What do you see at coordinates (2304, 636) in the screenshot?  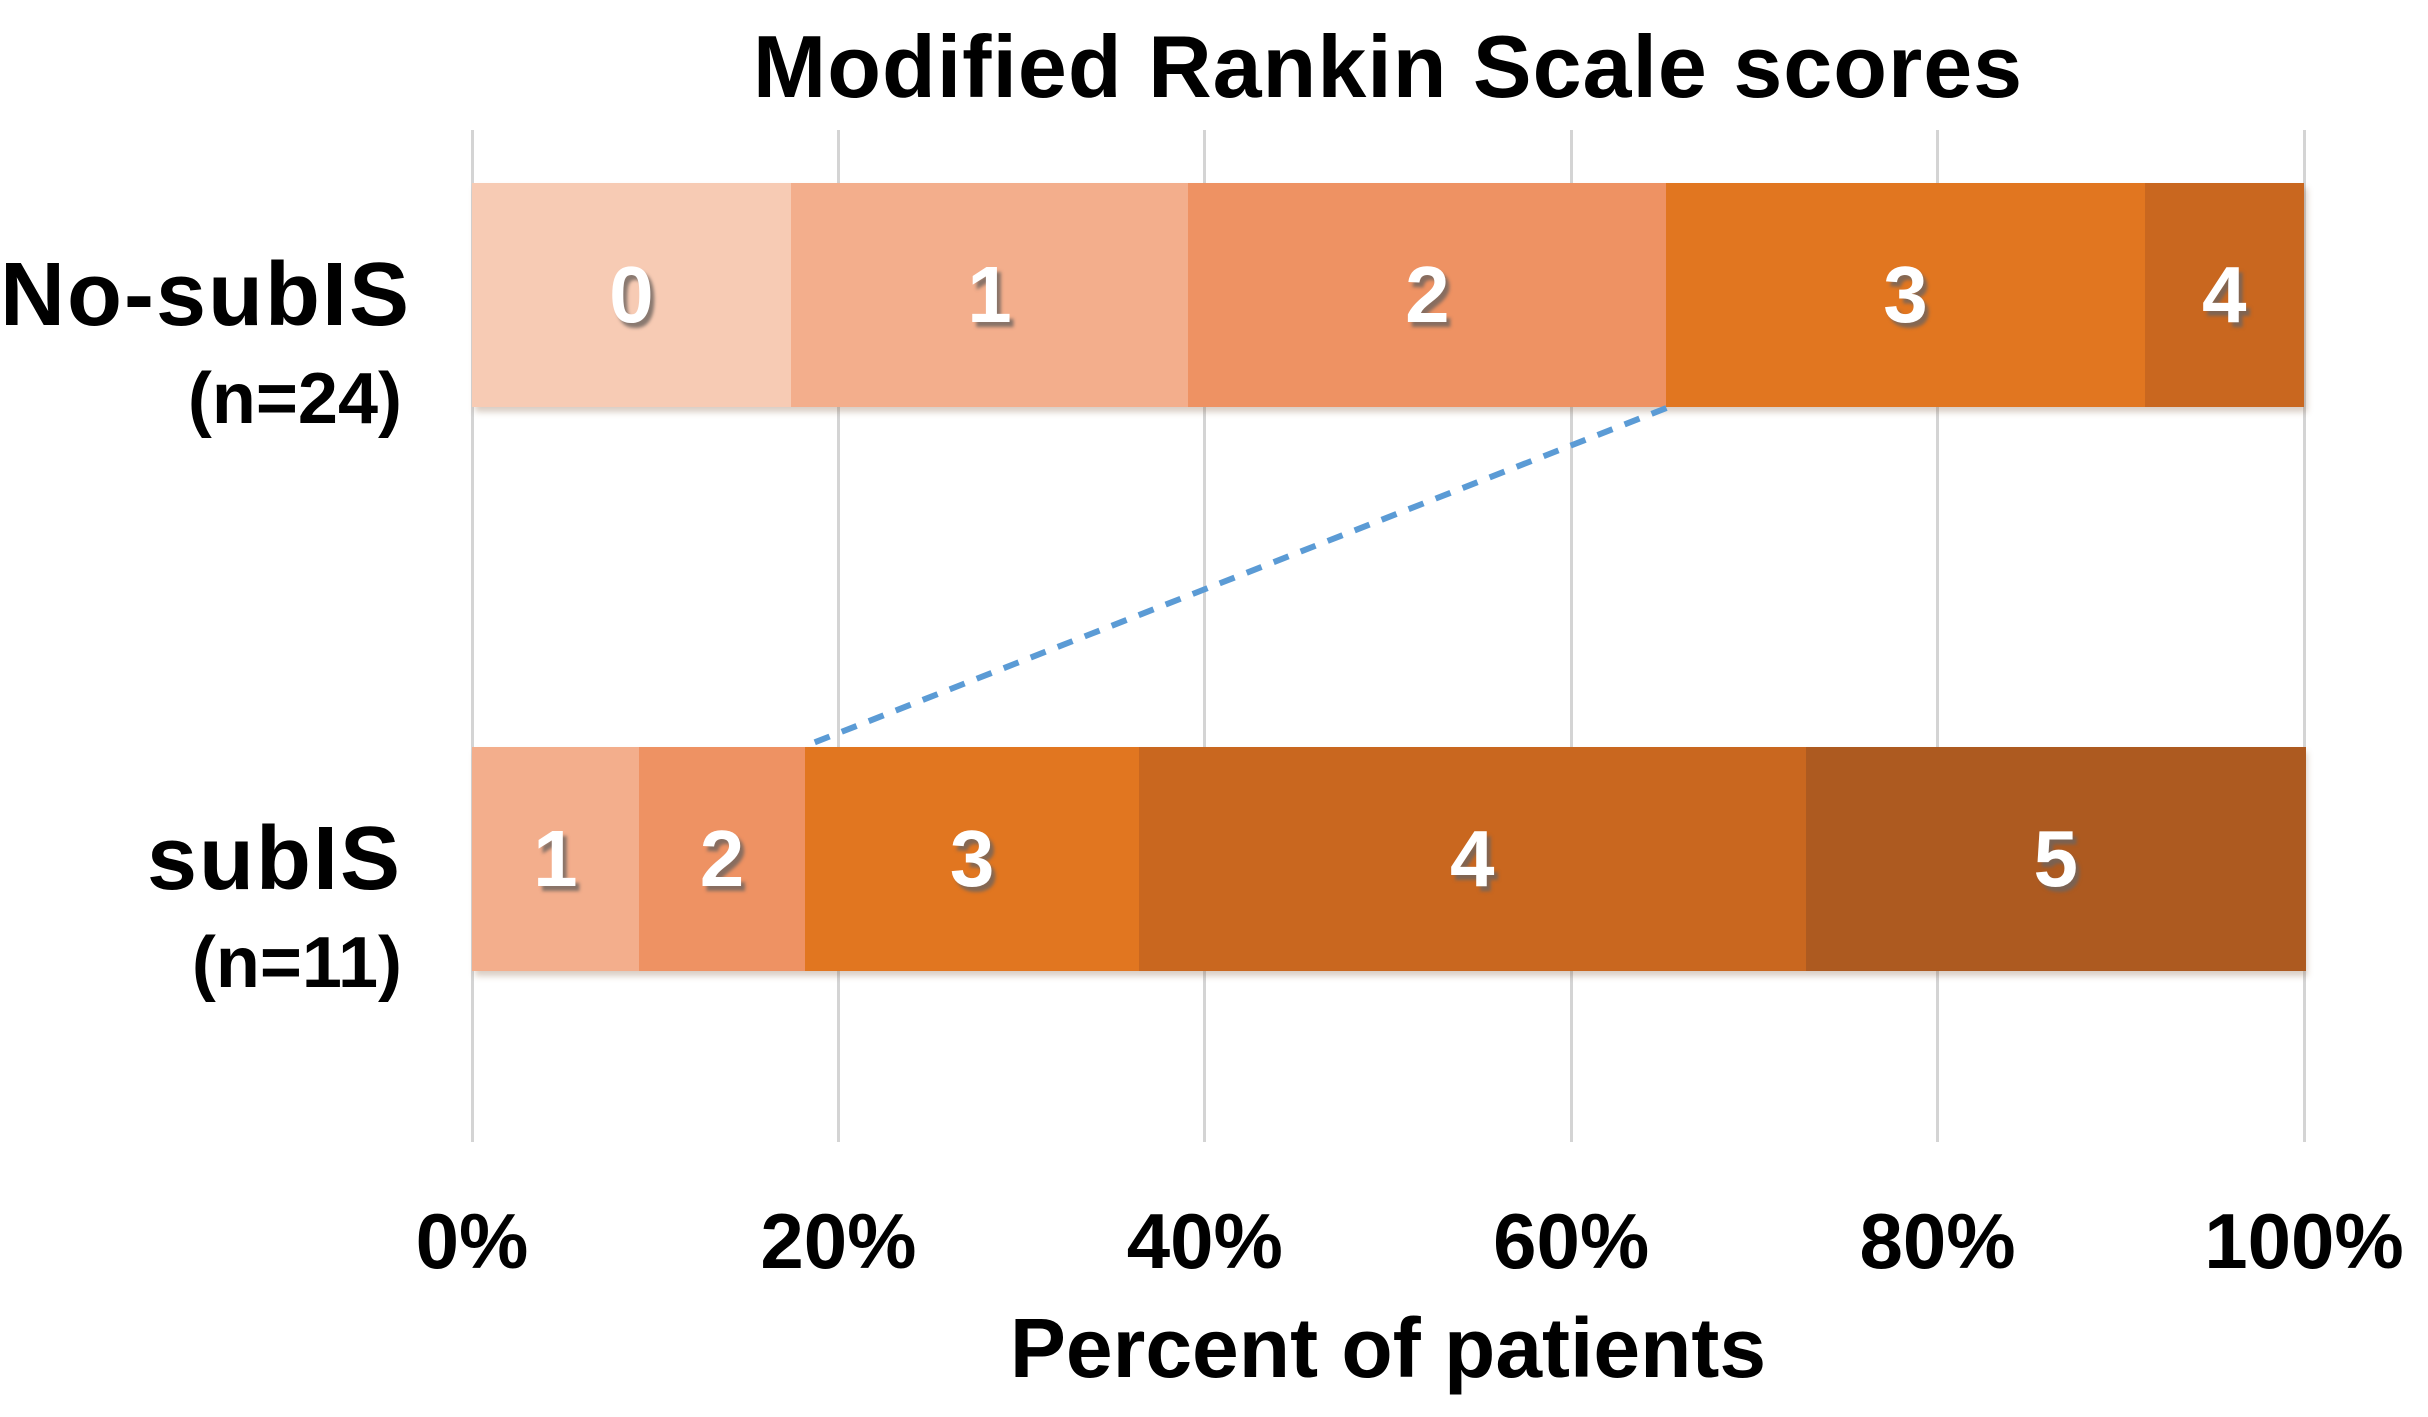 I see `gridline-100%` at bounding box center [2304, 636].